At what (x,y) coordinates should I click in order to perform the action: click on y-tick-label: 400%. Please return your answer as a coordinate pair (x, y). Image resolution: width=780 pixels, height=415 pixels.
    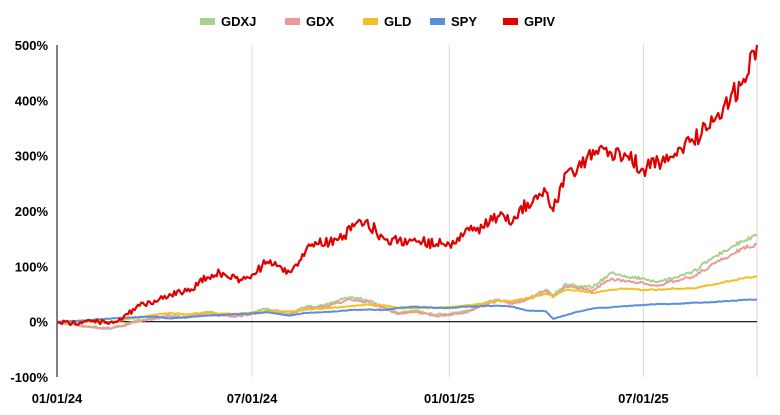
    Looking at the image, I should click on (32, 100).